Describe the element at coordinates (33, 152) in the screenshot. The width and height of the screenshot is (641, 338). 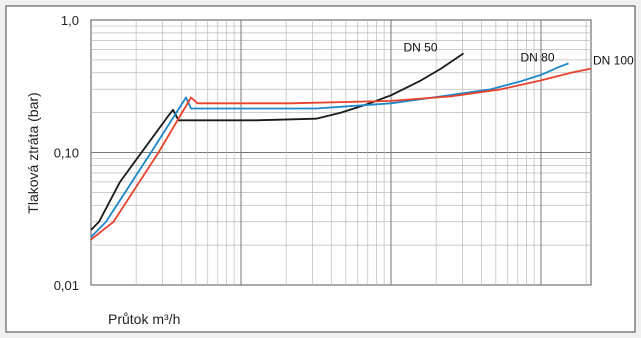
I see `y-axis-title: Tlaková ztráta (bar)` at that location.